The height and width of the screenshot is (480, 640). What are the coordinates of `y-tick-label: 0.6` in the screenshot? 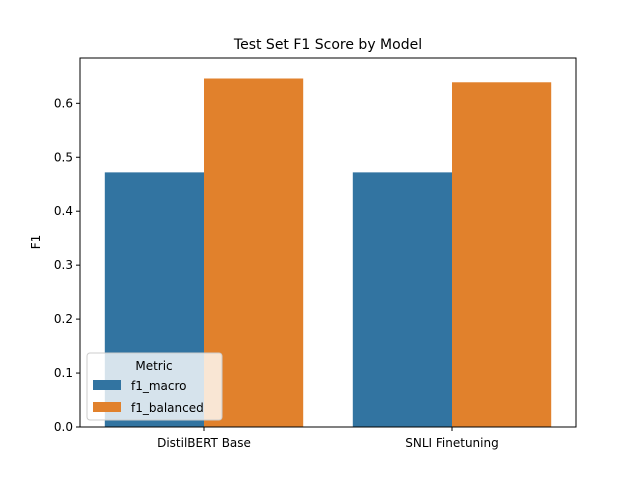 It's located at (63, 103).